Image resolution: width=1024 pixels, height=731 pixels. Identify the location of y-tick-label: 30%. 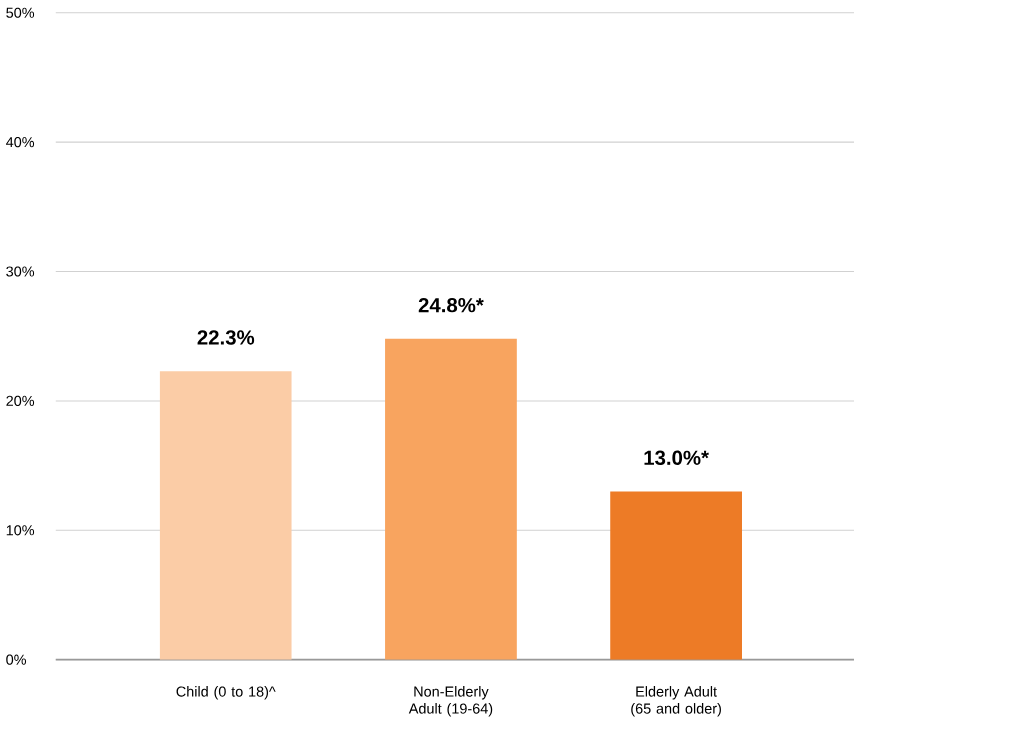
(20, 271).